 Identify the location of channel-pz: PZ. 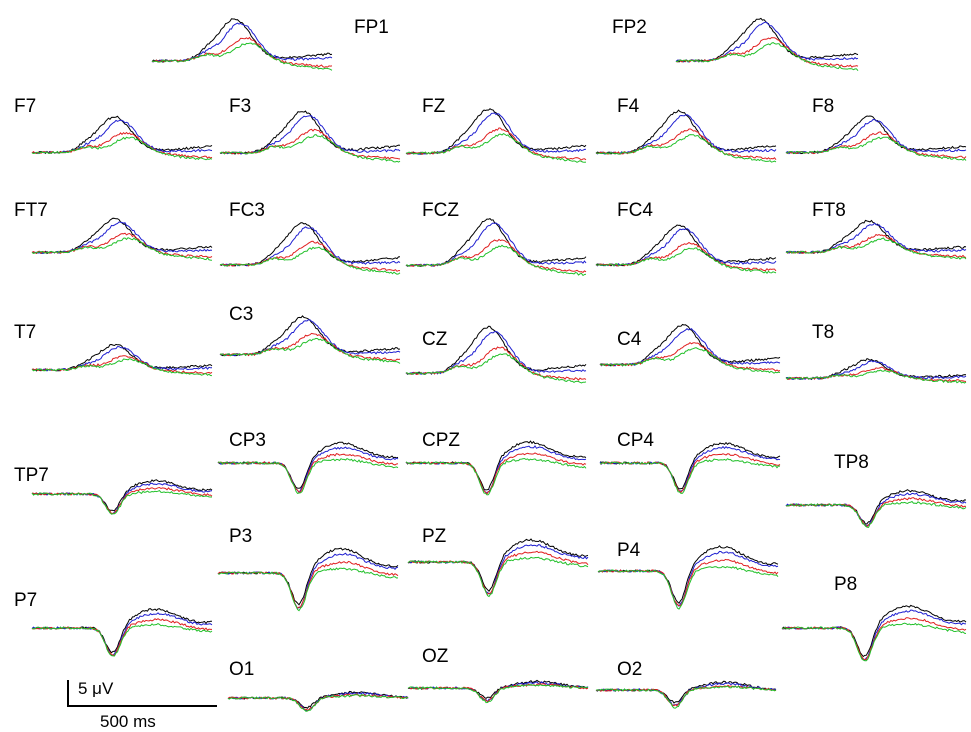
(498, 562).